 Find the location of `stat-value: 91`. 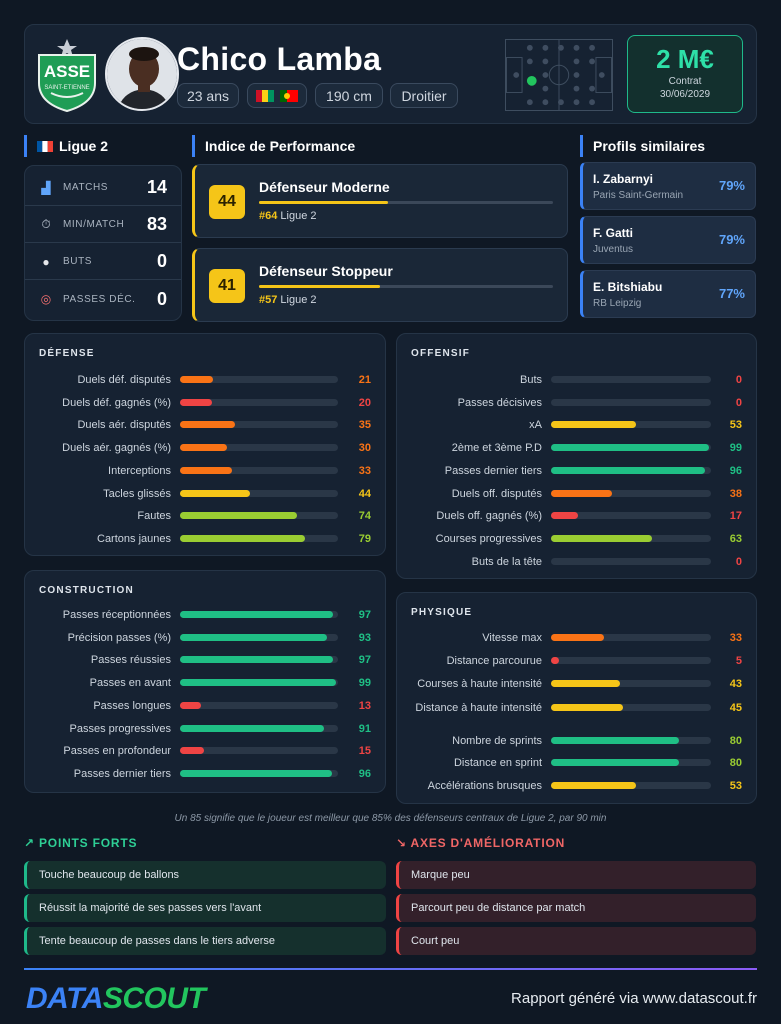

stat-value: 91 is located at coordinates (364, 728).